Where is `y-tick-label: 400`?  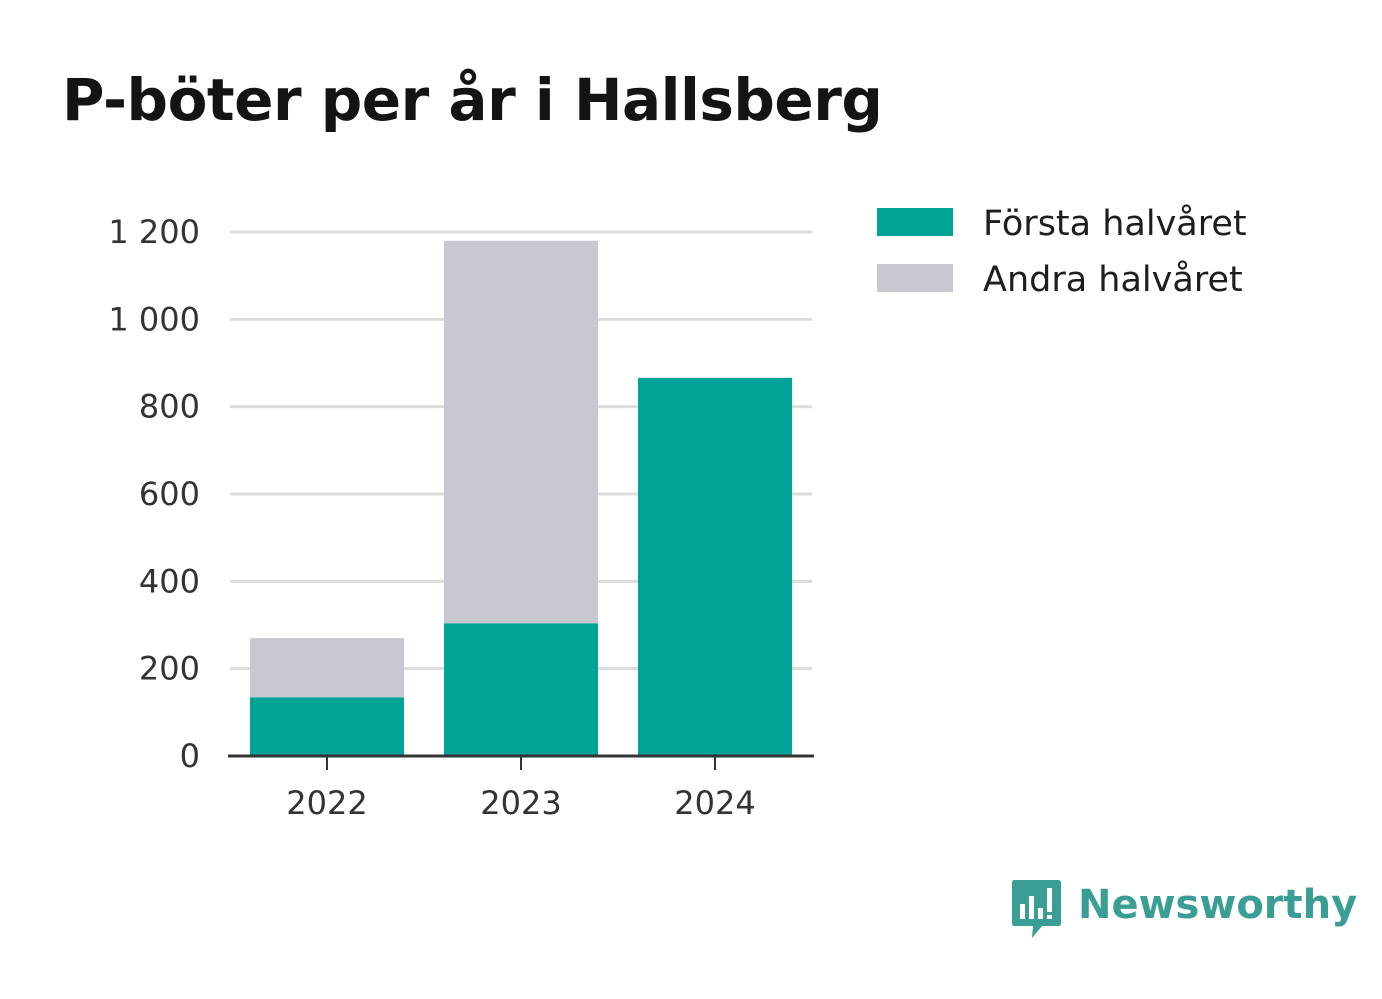
y-tick-label: 400 is located at coordinates (169, 581).